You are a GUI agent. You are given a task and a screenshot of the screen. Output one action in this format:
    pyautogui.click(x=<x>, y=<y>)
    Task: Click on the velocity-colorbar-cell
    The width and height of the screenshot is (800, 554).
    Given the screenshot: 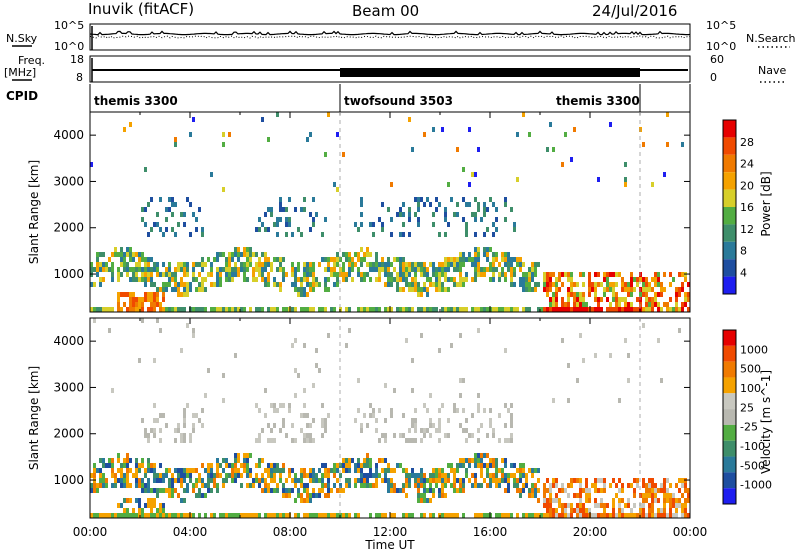 What is the action you would take?
    pyautogui.click(x=729, y=369)
    